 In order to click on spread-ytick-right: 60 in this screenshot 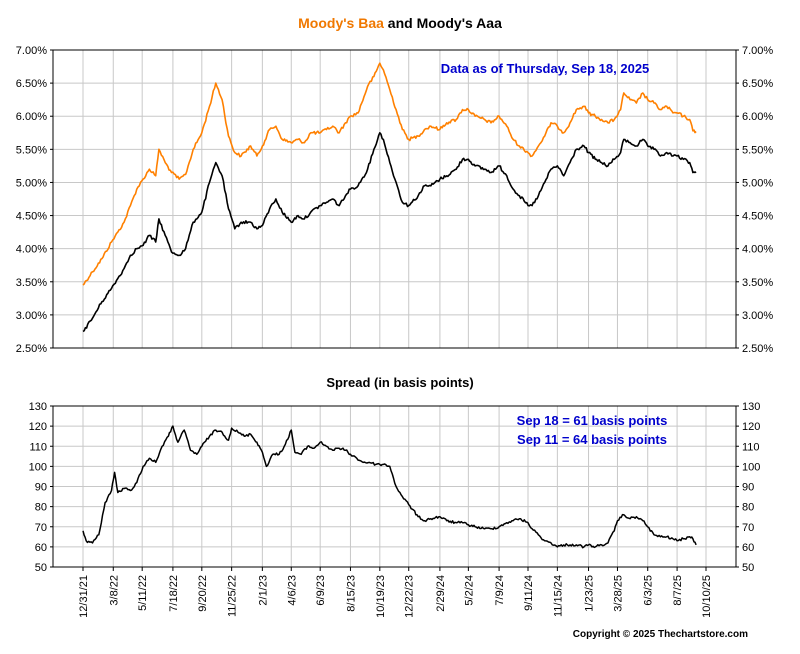, I will do `click(748, 548)`.